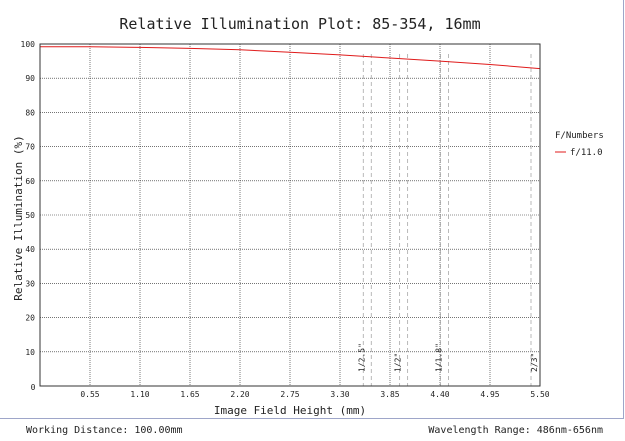 The image size is (625, 441). I want to click on y-tick-label: 80, so click(30, 112).